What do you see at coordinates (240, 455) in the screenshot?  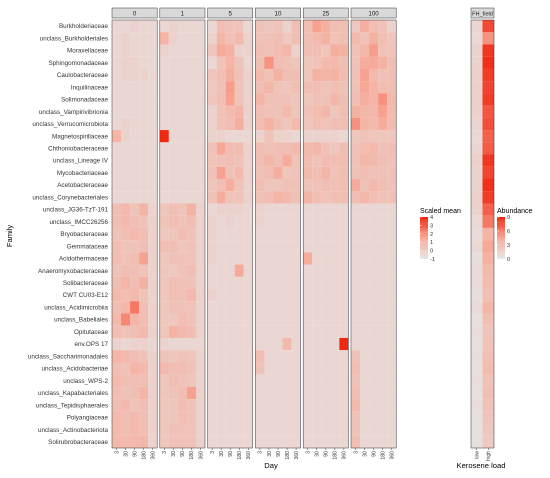 I see `x-tick-label: 180` at bounding box center [240, 455].